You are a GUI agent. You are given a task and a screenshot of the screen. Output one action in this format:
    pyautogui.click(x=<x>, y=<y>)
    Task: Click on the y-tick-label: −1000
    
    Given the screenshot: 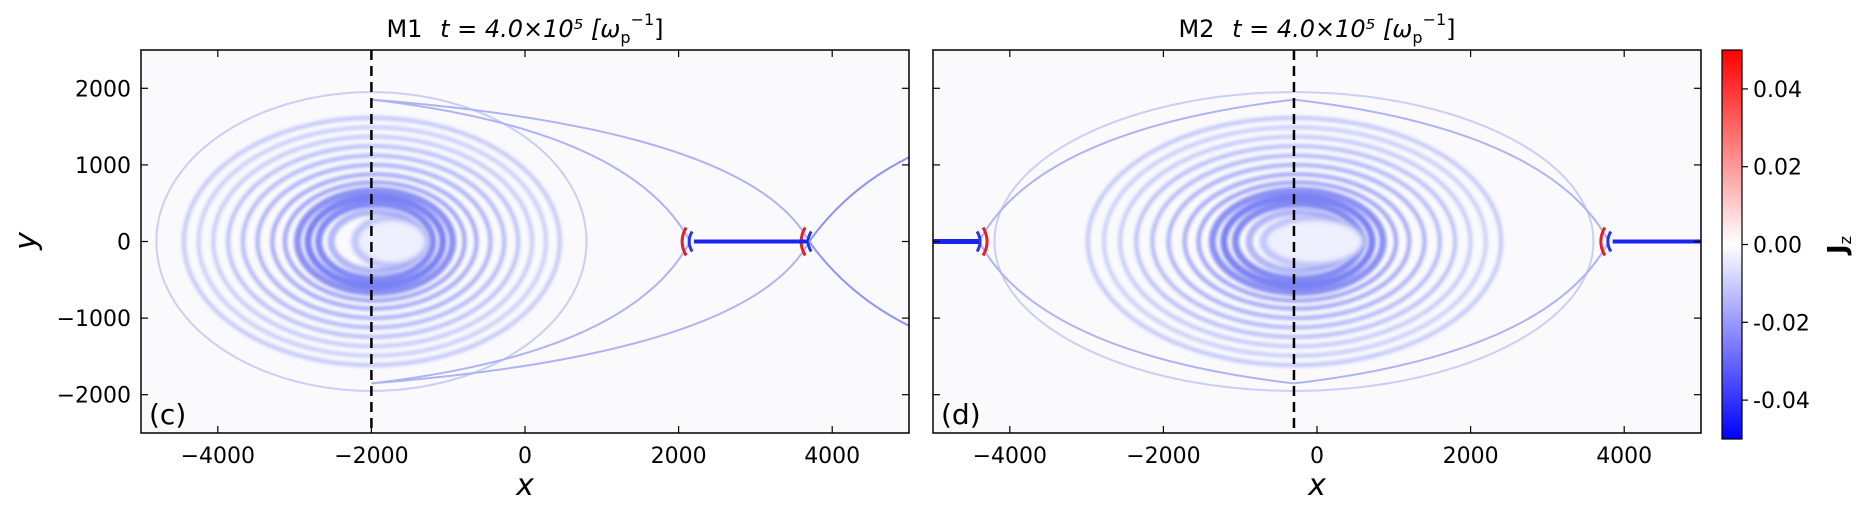 What is the action you would take?
    pyautogui.click(x=94, y=319)
    